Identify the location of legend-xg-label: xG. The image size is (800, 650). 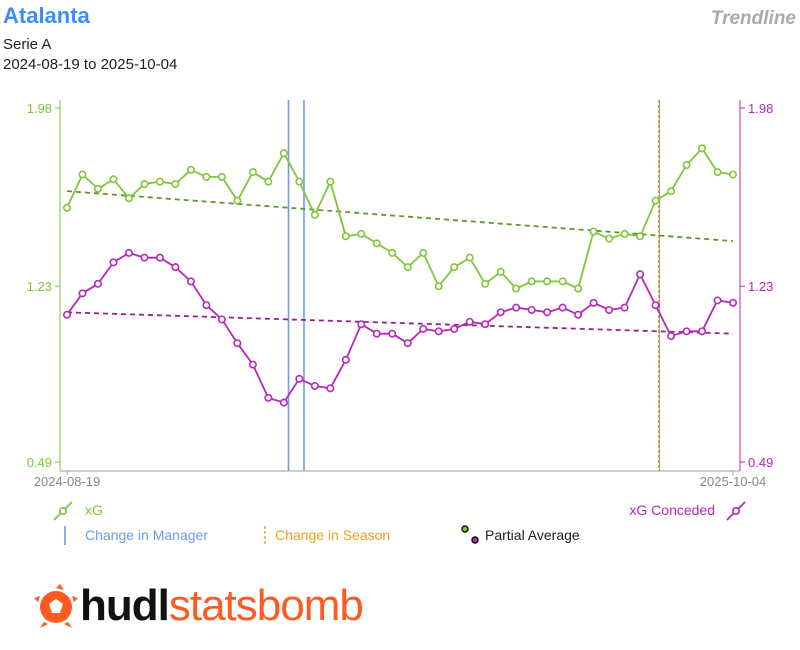
(94, 510).